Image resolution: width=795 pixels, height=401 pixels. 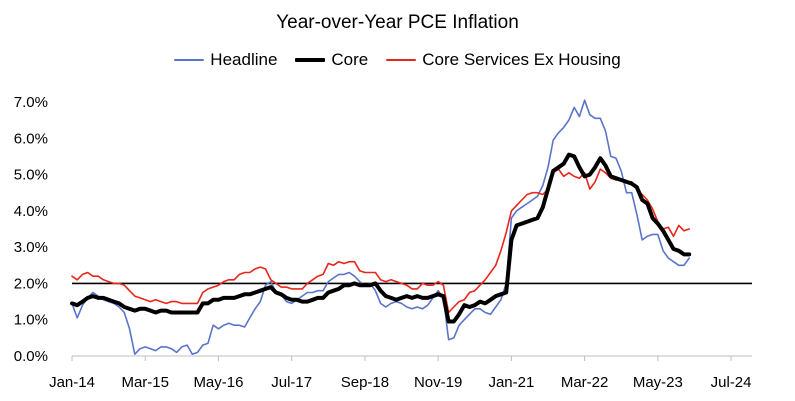 I want to click on x-tick-label: Mar-15, so click(x=145, y=382).